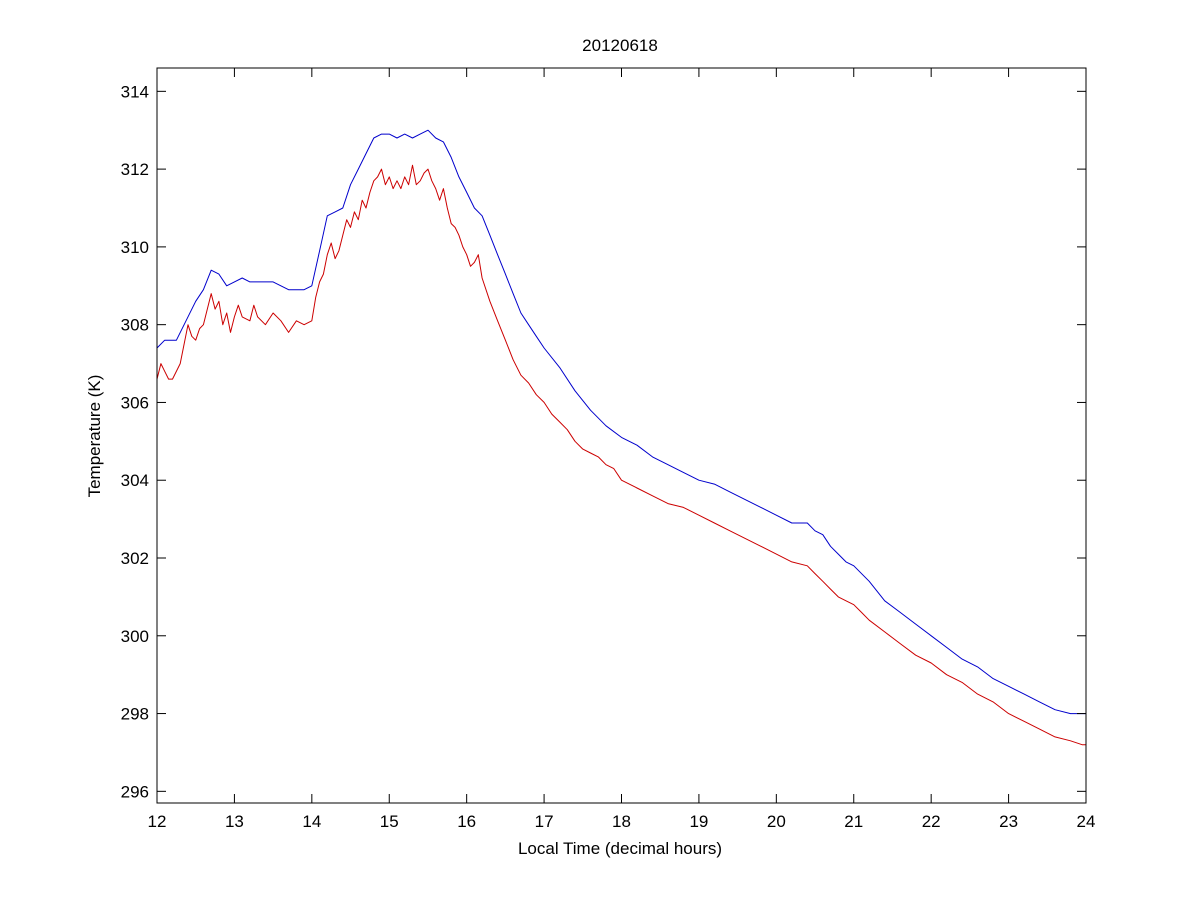  Describe the element at coordinates (135, 91) in the screenshot. I see `y-tick-label: 314` at that location.